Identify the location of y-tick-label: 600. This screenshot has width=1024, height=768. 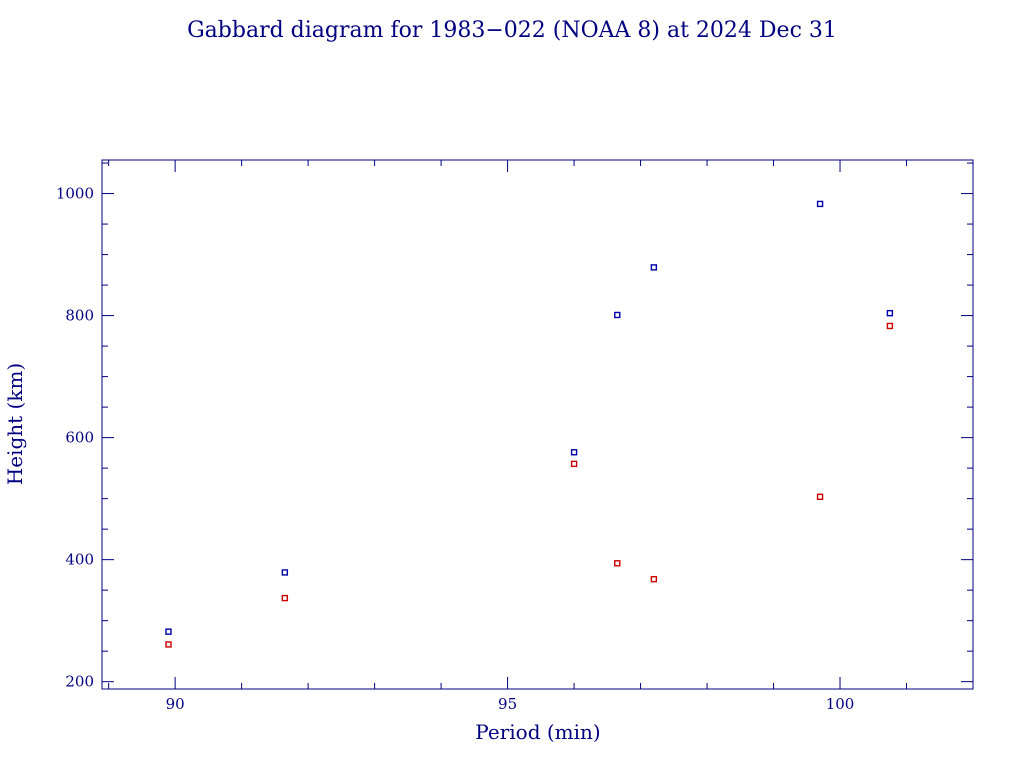
(79, 438).